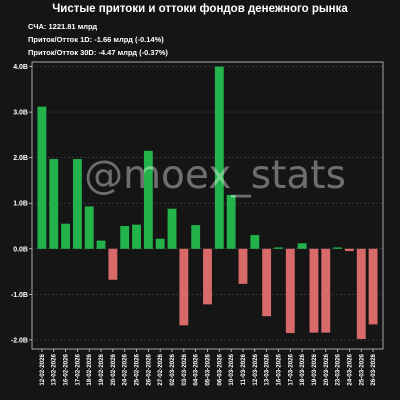 The image size is (400, 400). Describe the element at coordinates (98, 52) in the screenshot. I see `stat-flow-30d: Приток/Отток 30D: -4.47 млрд (-0.37%)` at that location.